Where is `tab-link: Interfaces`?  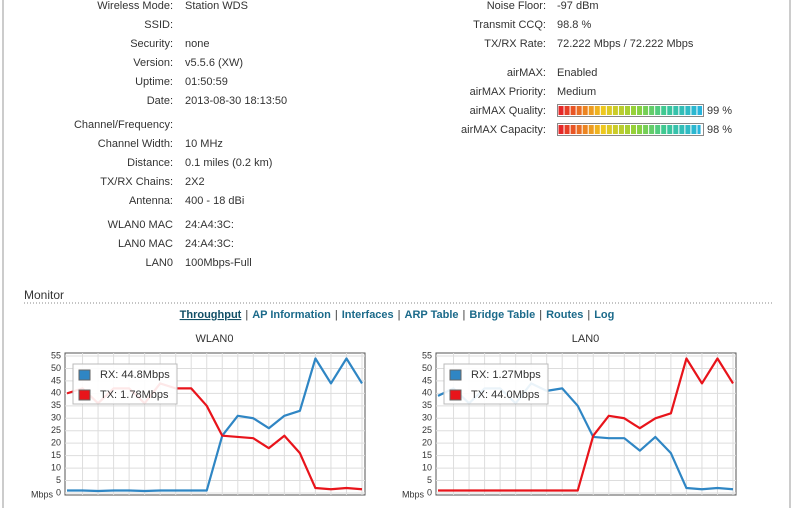 tab-link: Interfaces is located at coordinates (368, 315).